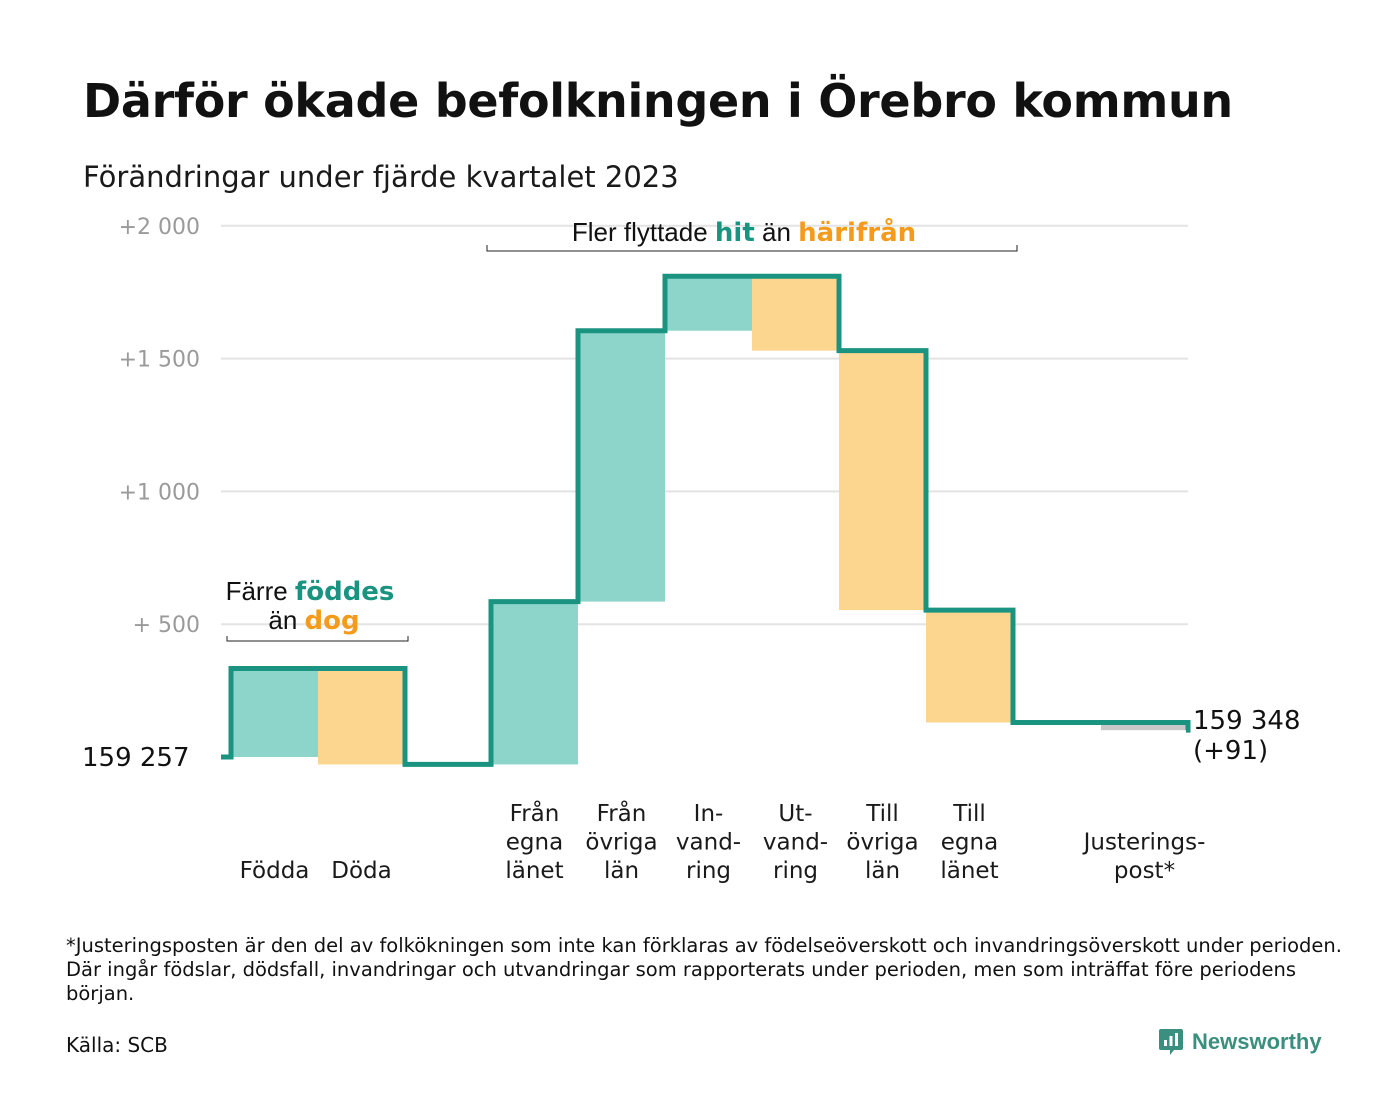 Image resolution: width=1400 pixels, height=1120 pixels. I want to click on category-label: Ut-, so click(795, 814).